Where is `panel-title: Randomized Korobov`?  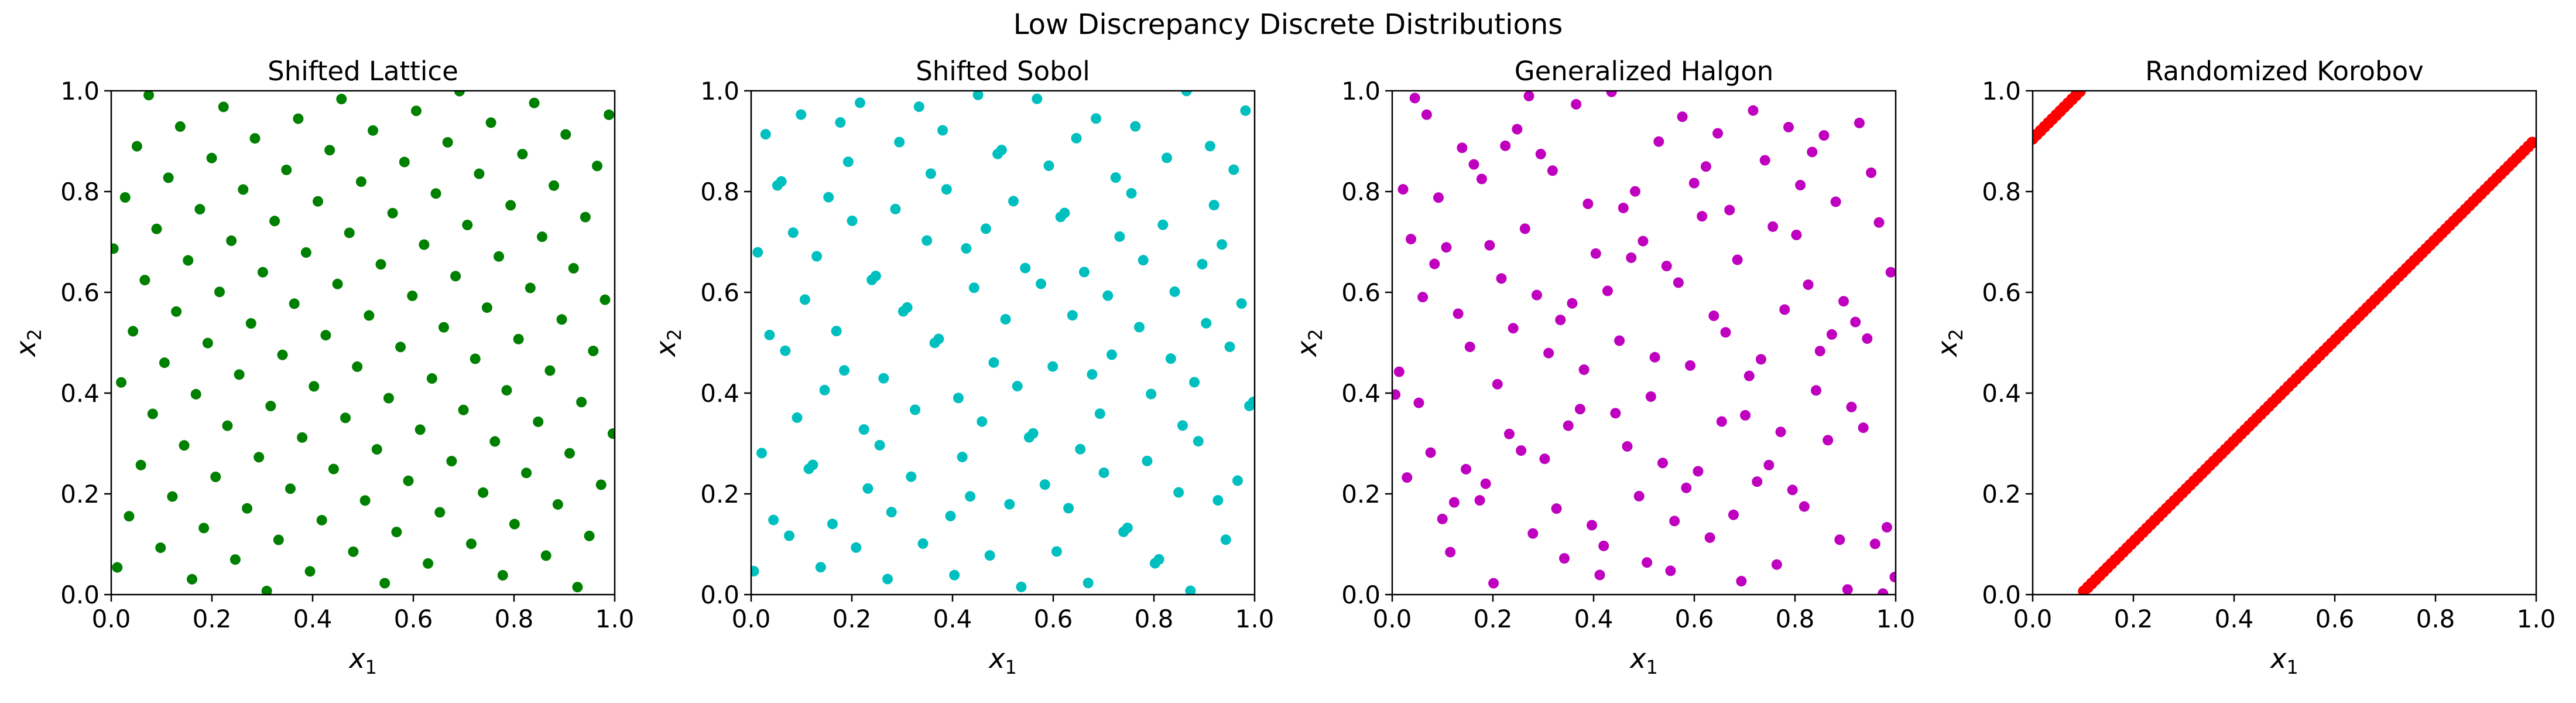 panel-title: Randomized Korobov is located at coordinates (2284, 71).